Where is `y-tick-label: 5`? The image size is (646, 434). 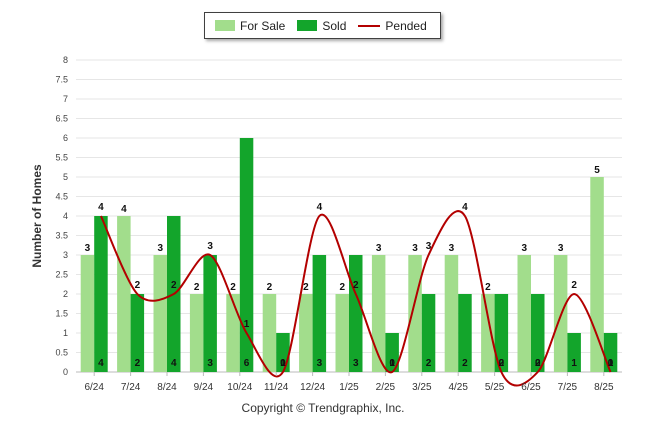
y-tick-label: 5 is located at coordinates (65, 177).